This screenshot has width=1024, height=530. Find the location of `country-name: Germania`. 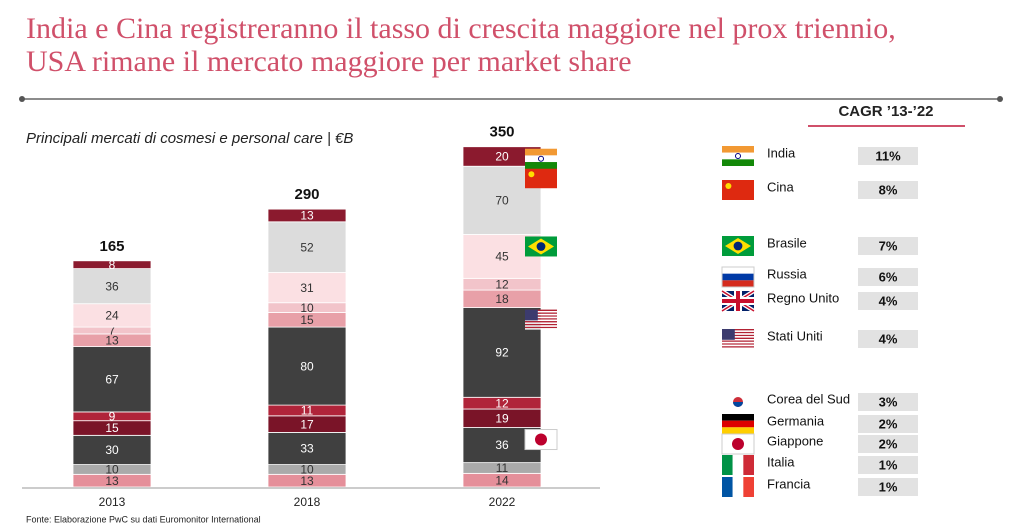

country-name: Germania is located at coordinates (796, 420).